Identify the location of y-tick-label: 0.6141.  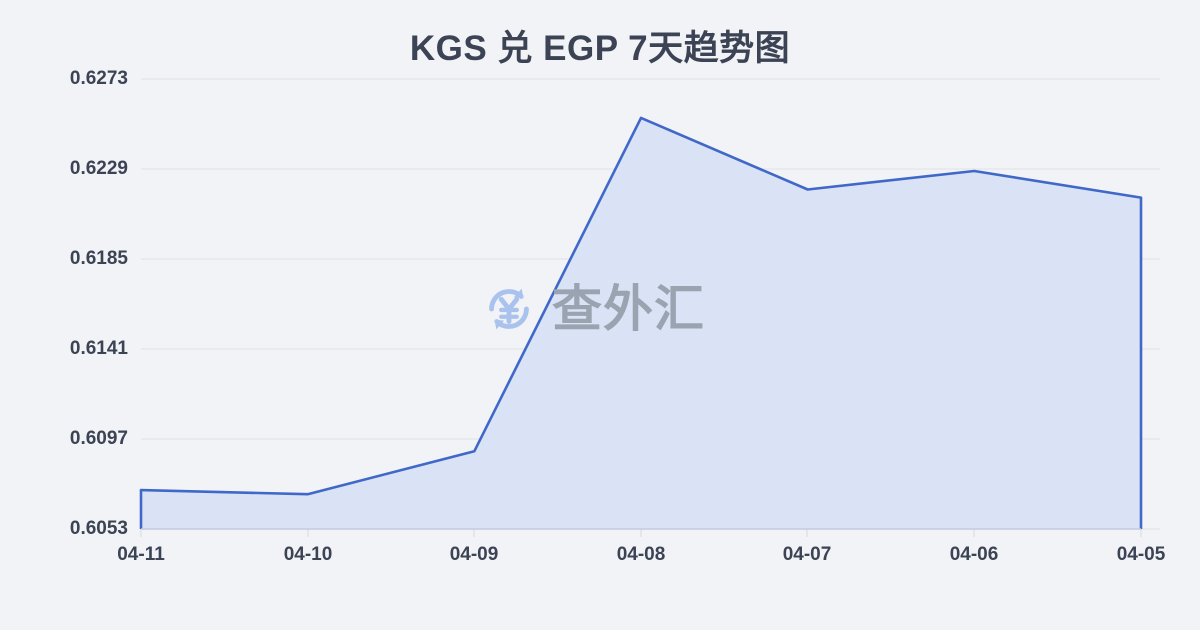
(98, 348).